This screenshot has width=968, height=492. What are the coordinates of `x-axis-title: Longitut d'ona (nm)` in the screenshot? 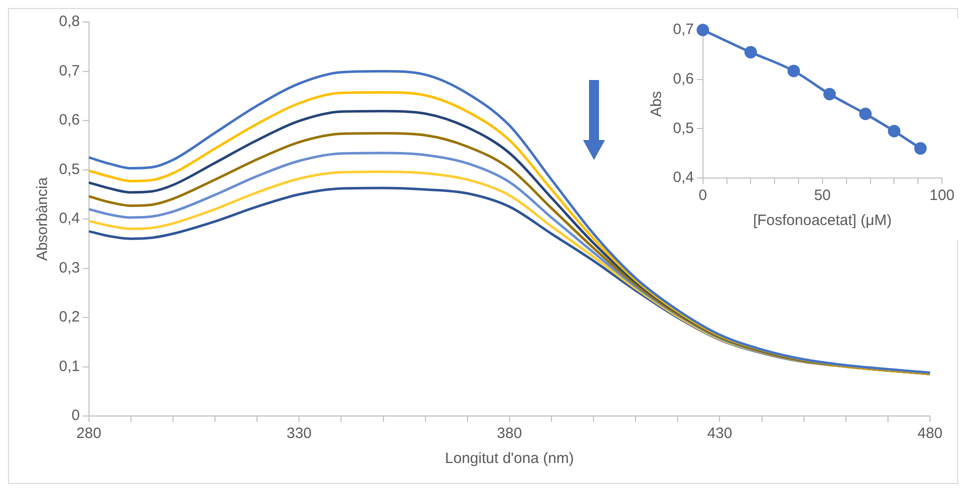 It's located at (509, 459).